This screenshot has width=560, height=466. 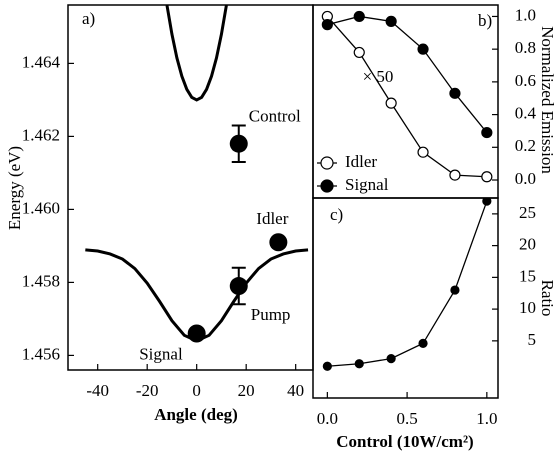 I want to click on x-tick-label: -20, so click(x=147, y=390).